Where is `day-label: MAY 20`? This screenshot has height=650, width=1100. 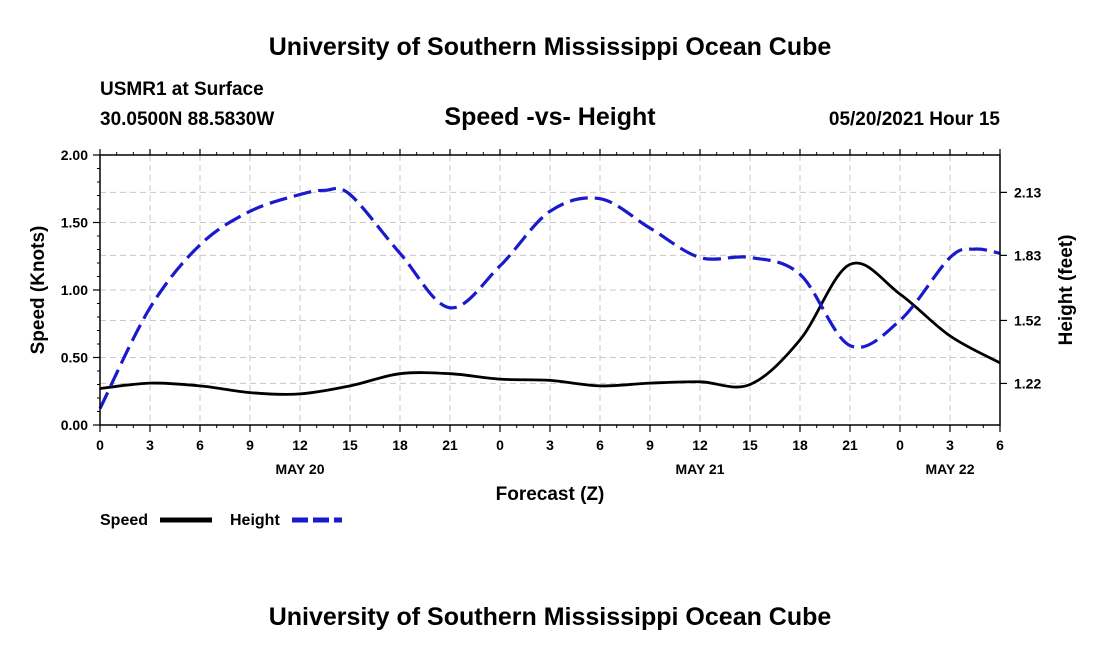
day-label: MAY 20 is located at coordinates (299, 469).